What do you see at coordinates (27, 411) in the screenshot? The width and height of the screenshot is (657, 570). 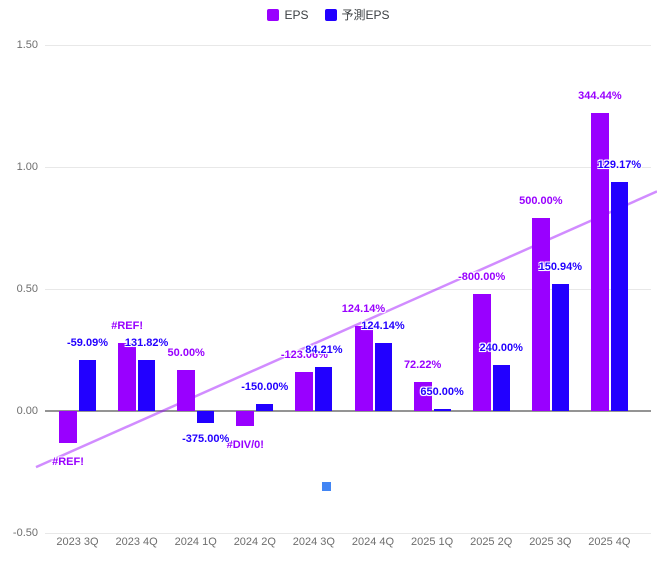 I see `y-axis-tick-label: 0.00` at bounding box center [27, 411].